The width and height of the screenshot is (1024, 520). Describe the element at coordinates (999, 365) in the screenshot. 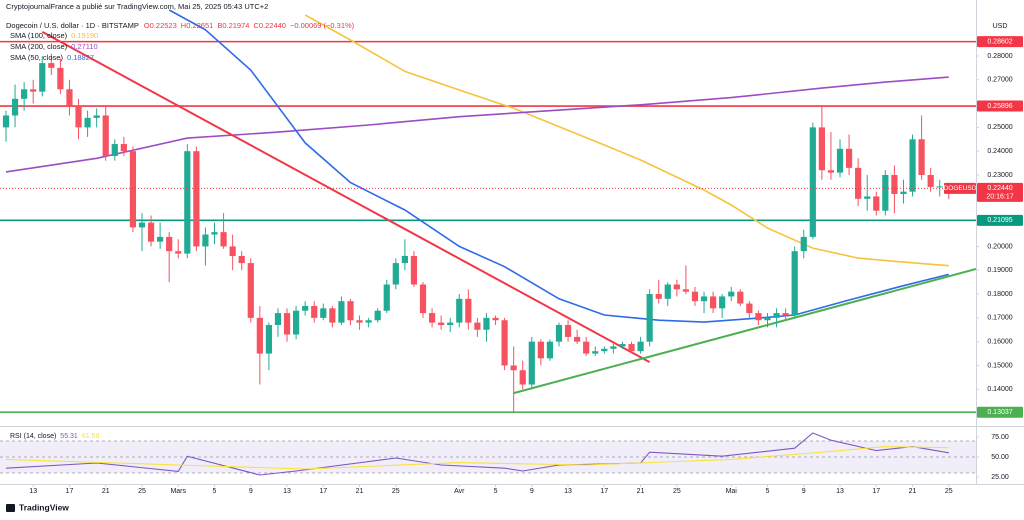

I see `y-tick-label: 0.15000` at that location.